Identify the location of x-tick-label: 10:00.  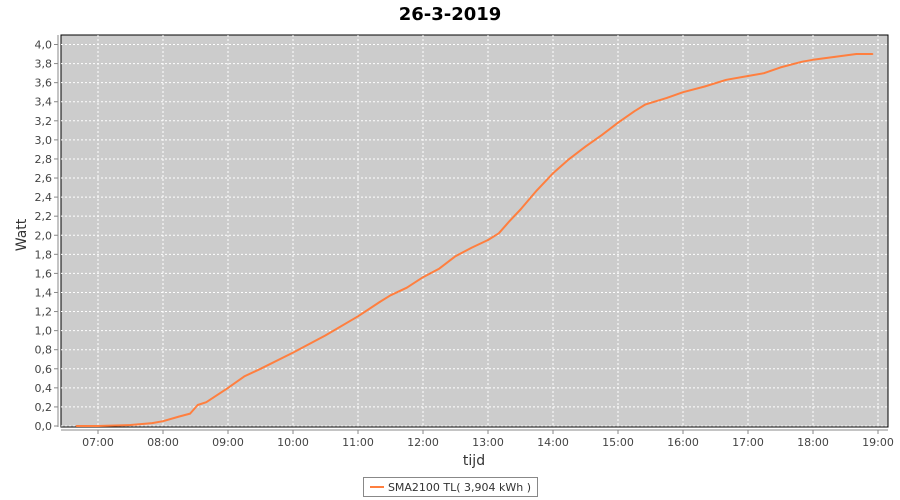
(293, 442).